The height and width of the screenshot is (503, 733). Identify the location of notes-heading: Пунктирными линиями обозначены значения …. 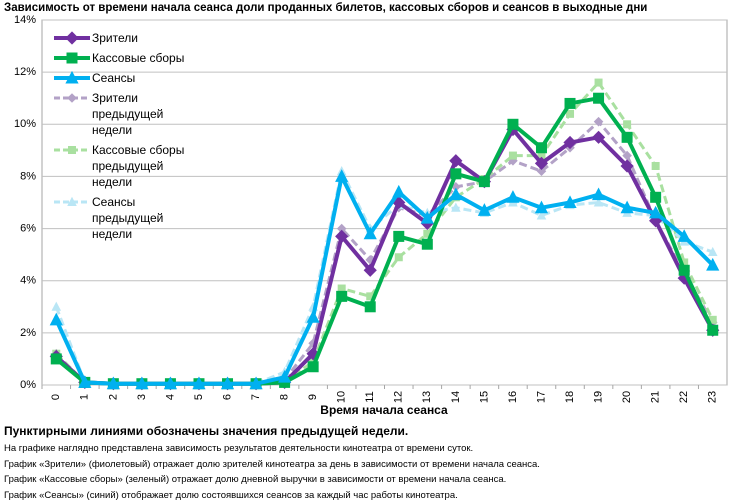
(272, 431).